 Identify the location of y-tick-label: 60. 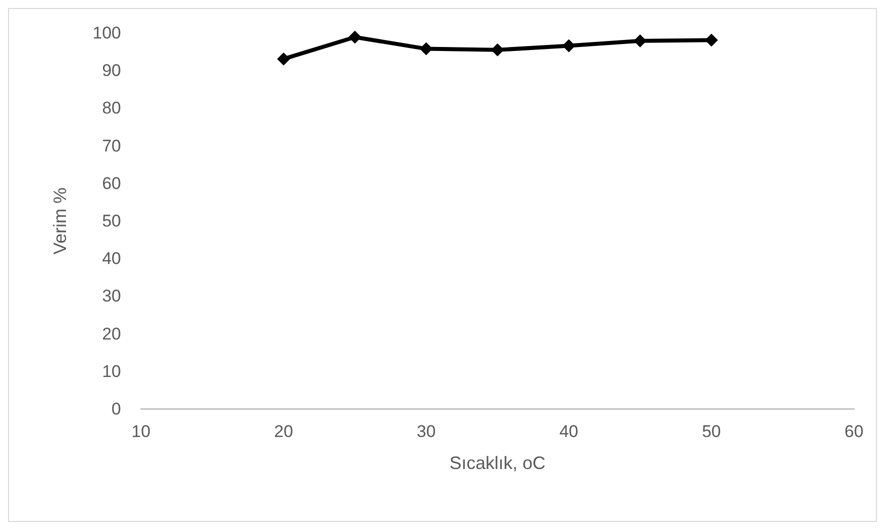
(111, 183).